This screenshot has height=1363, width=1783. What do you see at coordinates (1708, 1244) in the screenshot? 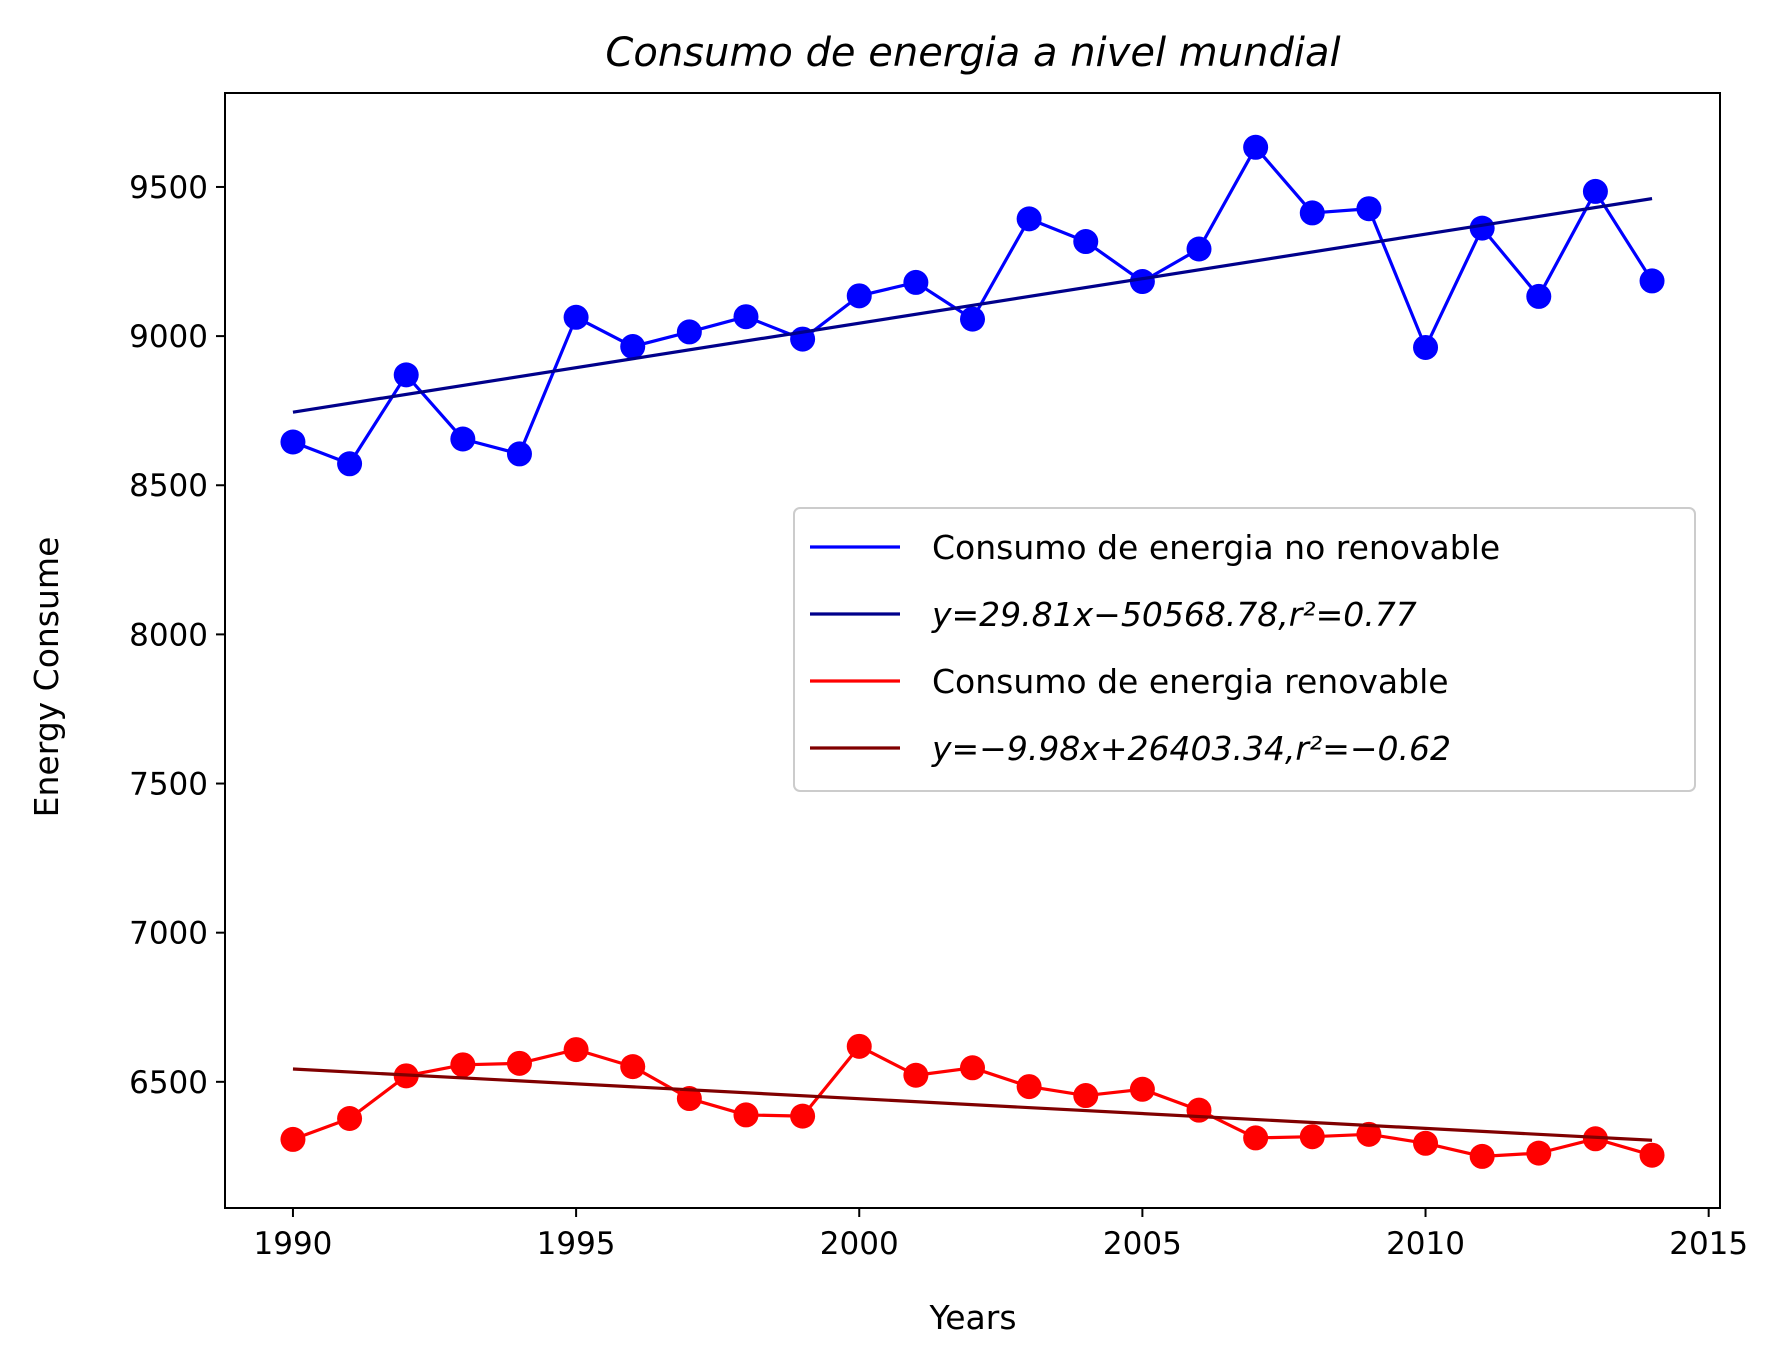
I see `x-tick-label-5: 2015` at bounding box center [1708, 1244].